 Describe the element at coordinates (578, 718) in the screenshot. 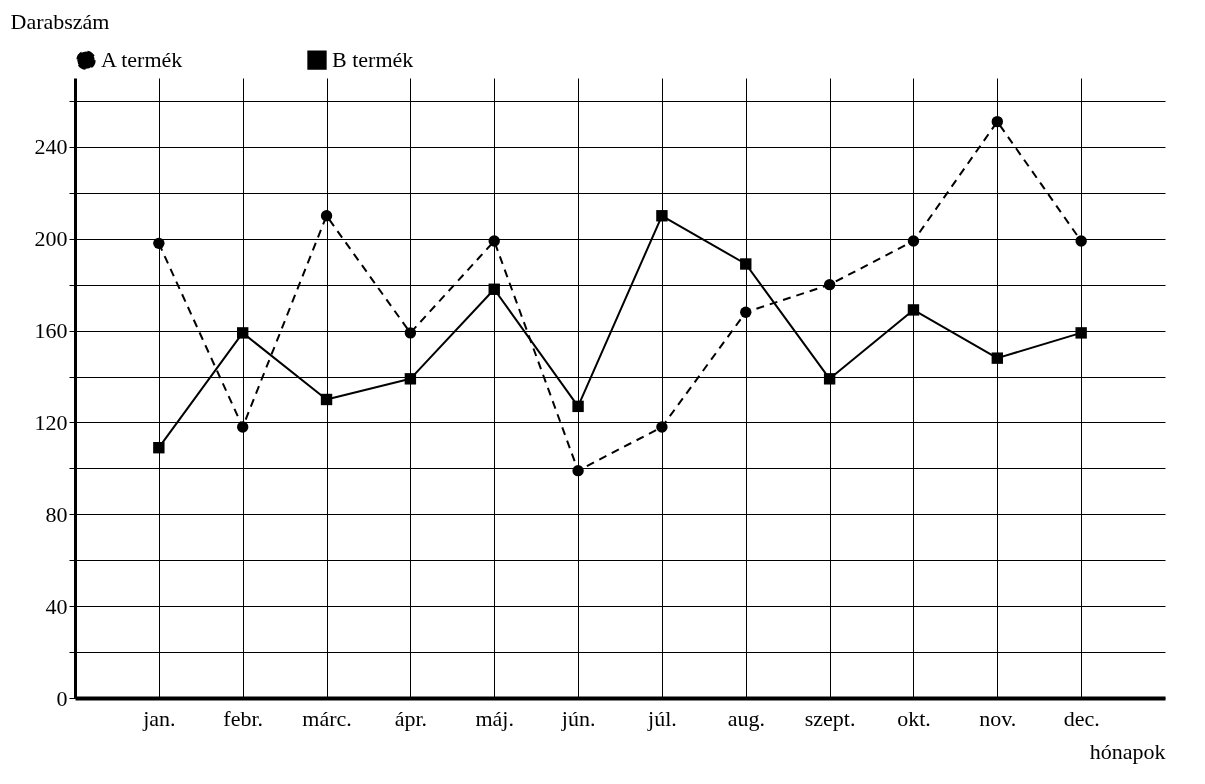

I see `x-tick-label: jún.` at that location.